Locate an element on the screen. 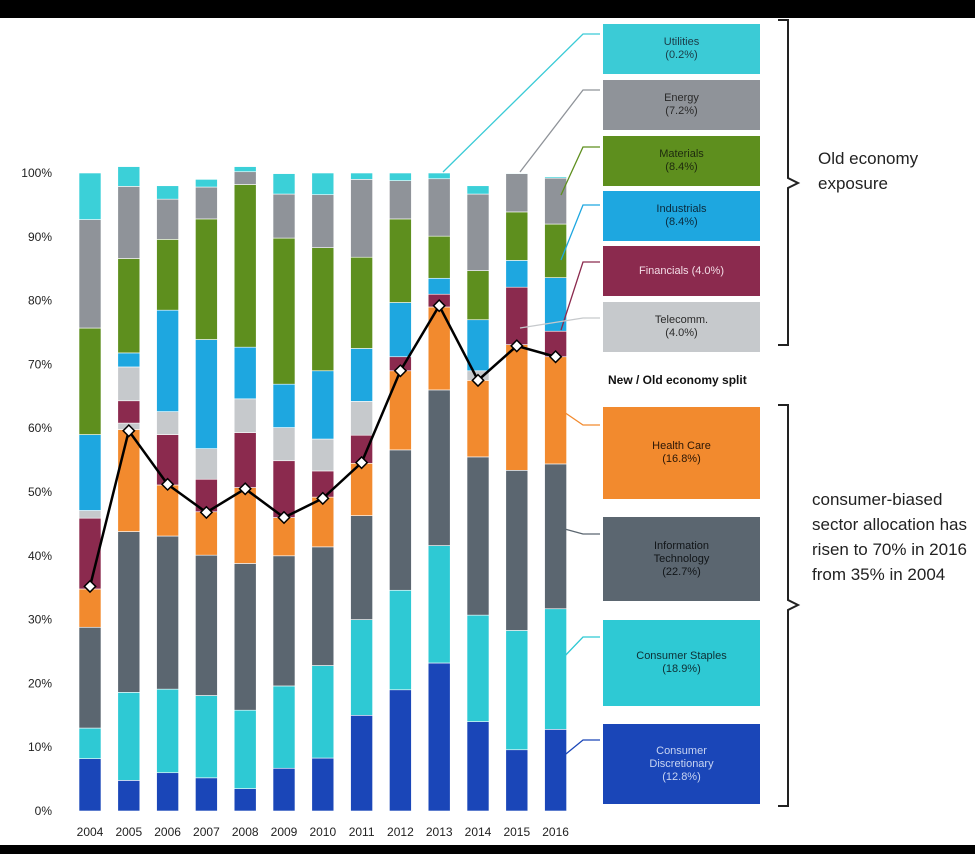 The height and width of the screenshot is (854, 975). legend-energy-pct: (7.2%) is located at coordinates (681, 111).